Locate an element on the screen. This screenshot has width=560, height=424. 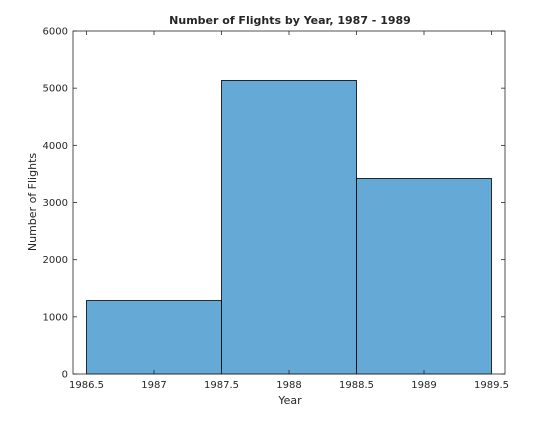
y-tick-label: 4000 is located at coordinates (55, 146).